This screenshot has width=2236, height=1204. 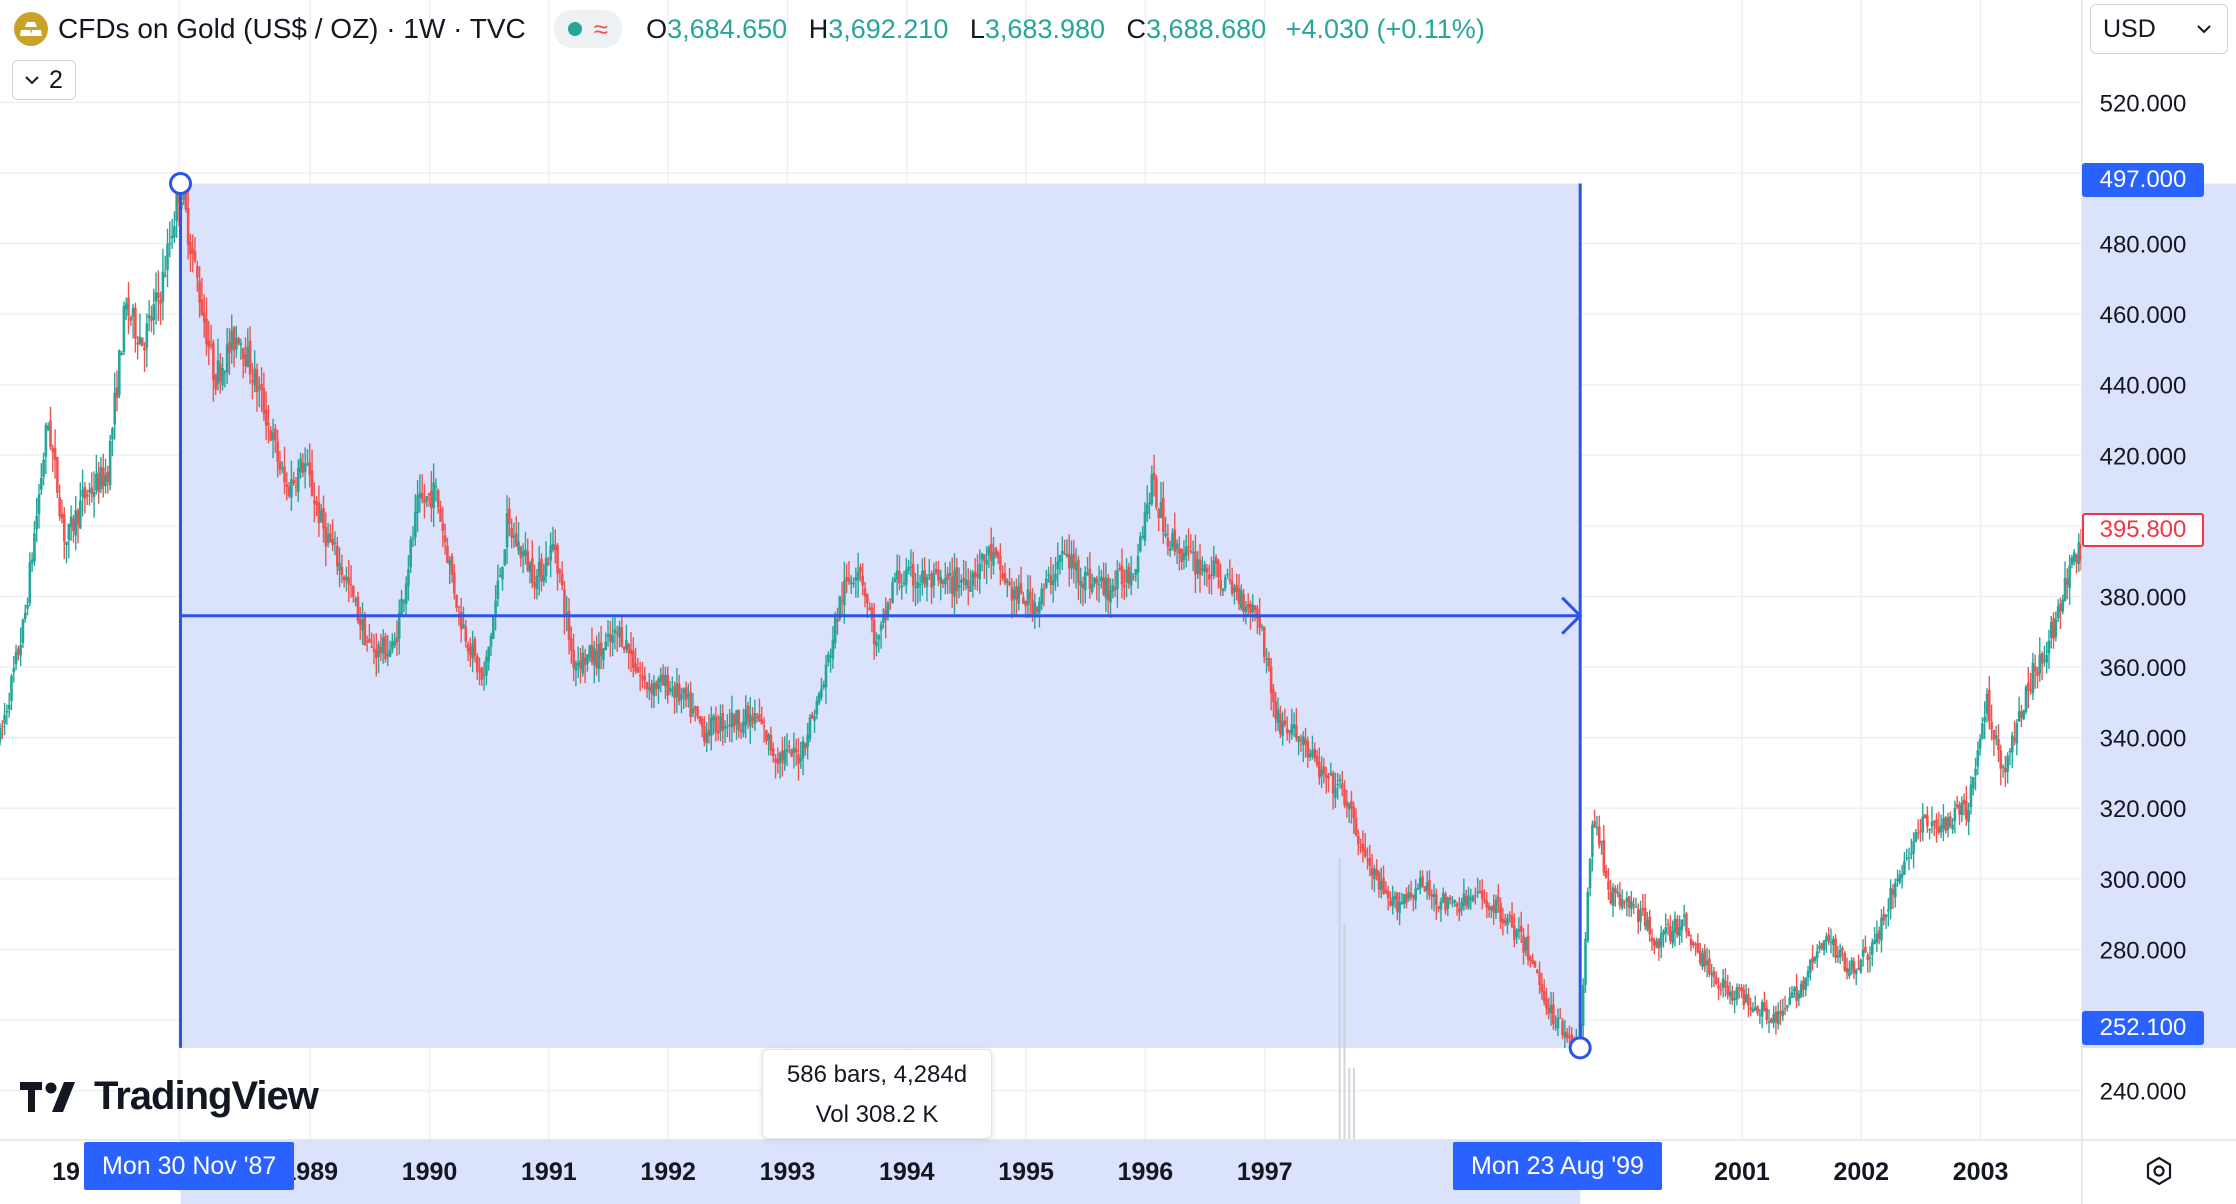 What do you see at coordinates (292, 28) in the screenshot?
I see `symbol-title: CFDs on Gold (US$ / OZ) · 1W · TVC` at bounding box center [292, 28].